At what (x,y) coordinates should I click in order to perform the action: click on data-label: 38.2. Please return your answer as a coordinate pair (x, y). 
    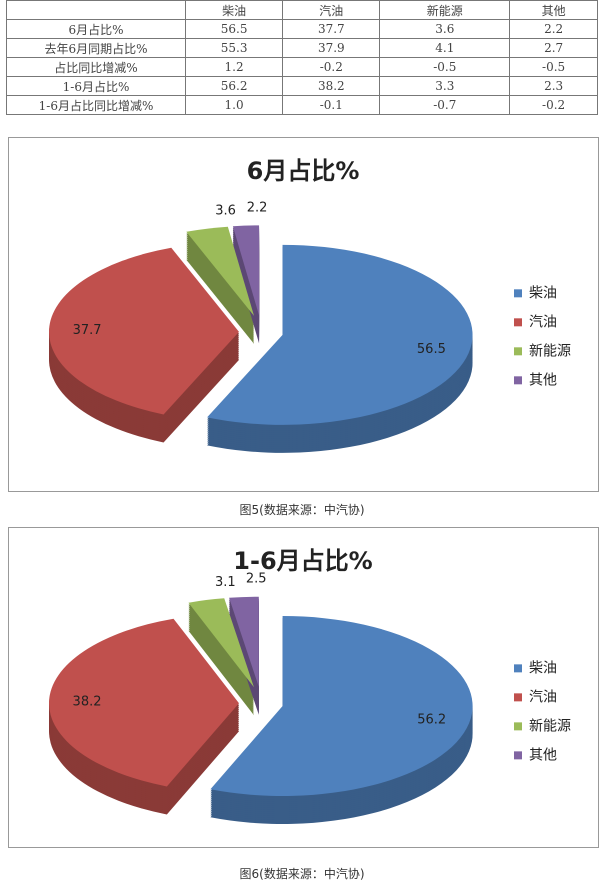
    Looking at the image, I should click on (87, 701).